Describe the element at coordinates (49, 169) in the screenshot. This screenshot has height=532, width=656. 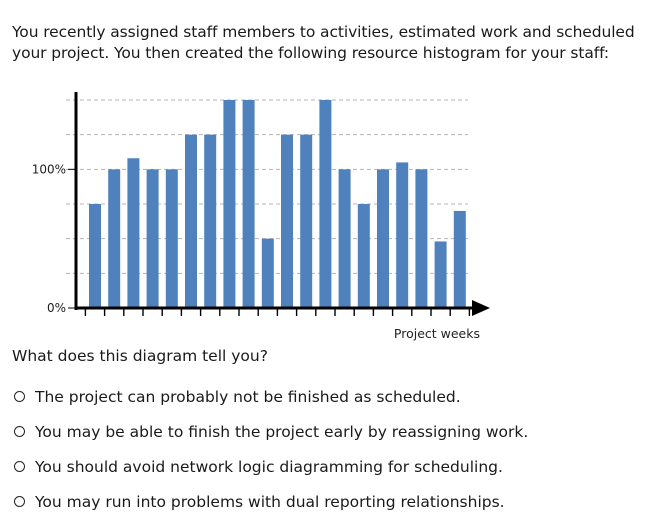
I see `y-tick-label: 100%` at that location.